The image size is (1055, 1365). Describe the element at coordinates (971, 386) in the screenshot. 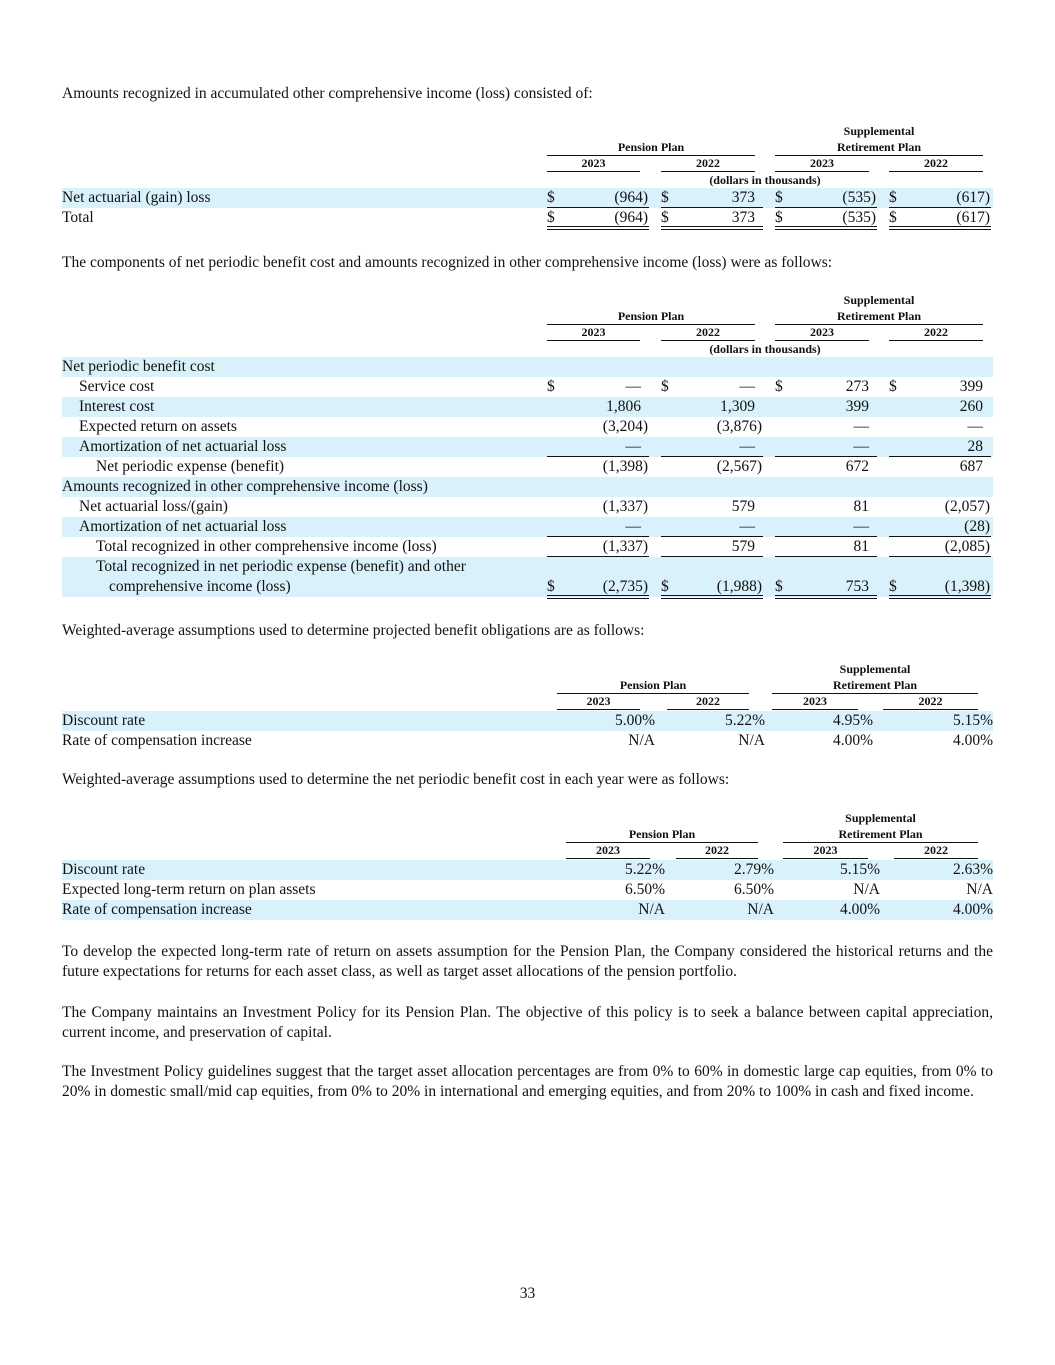

I see `cell-value: 399` at that location.